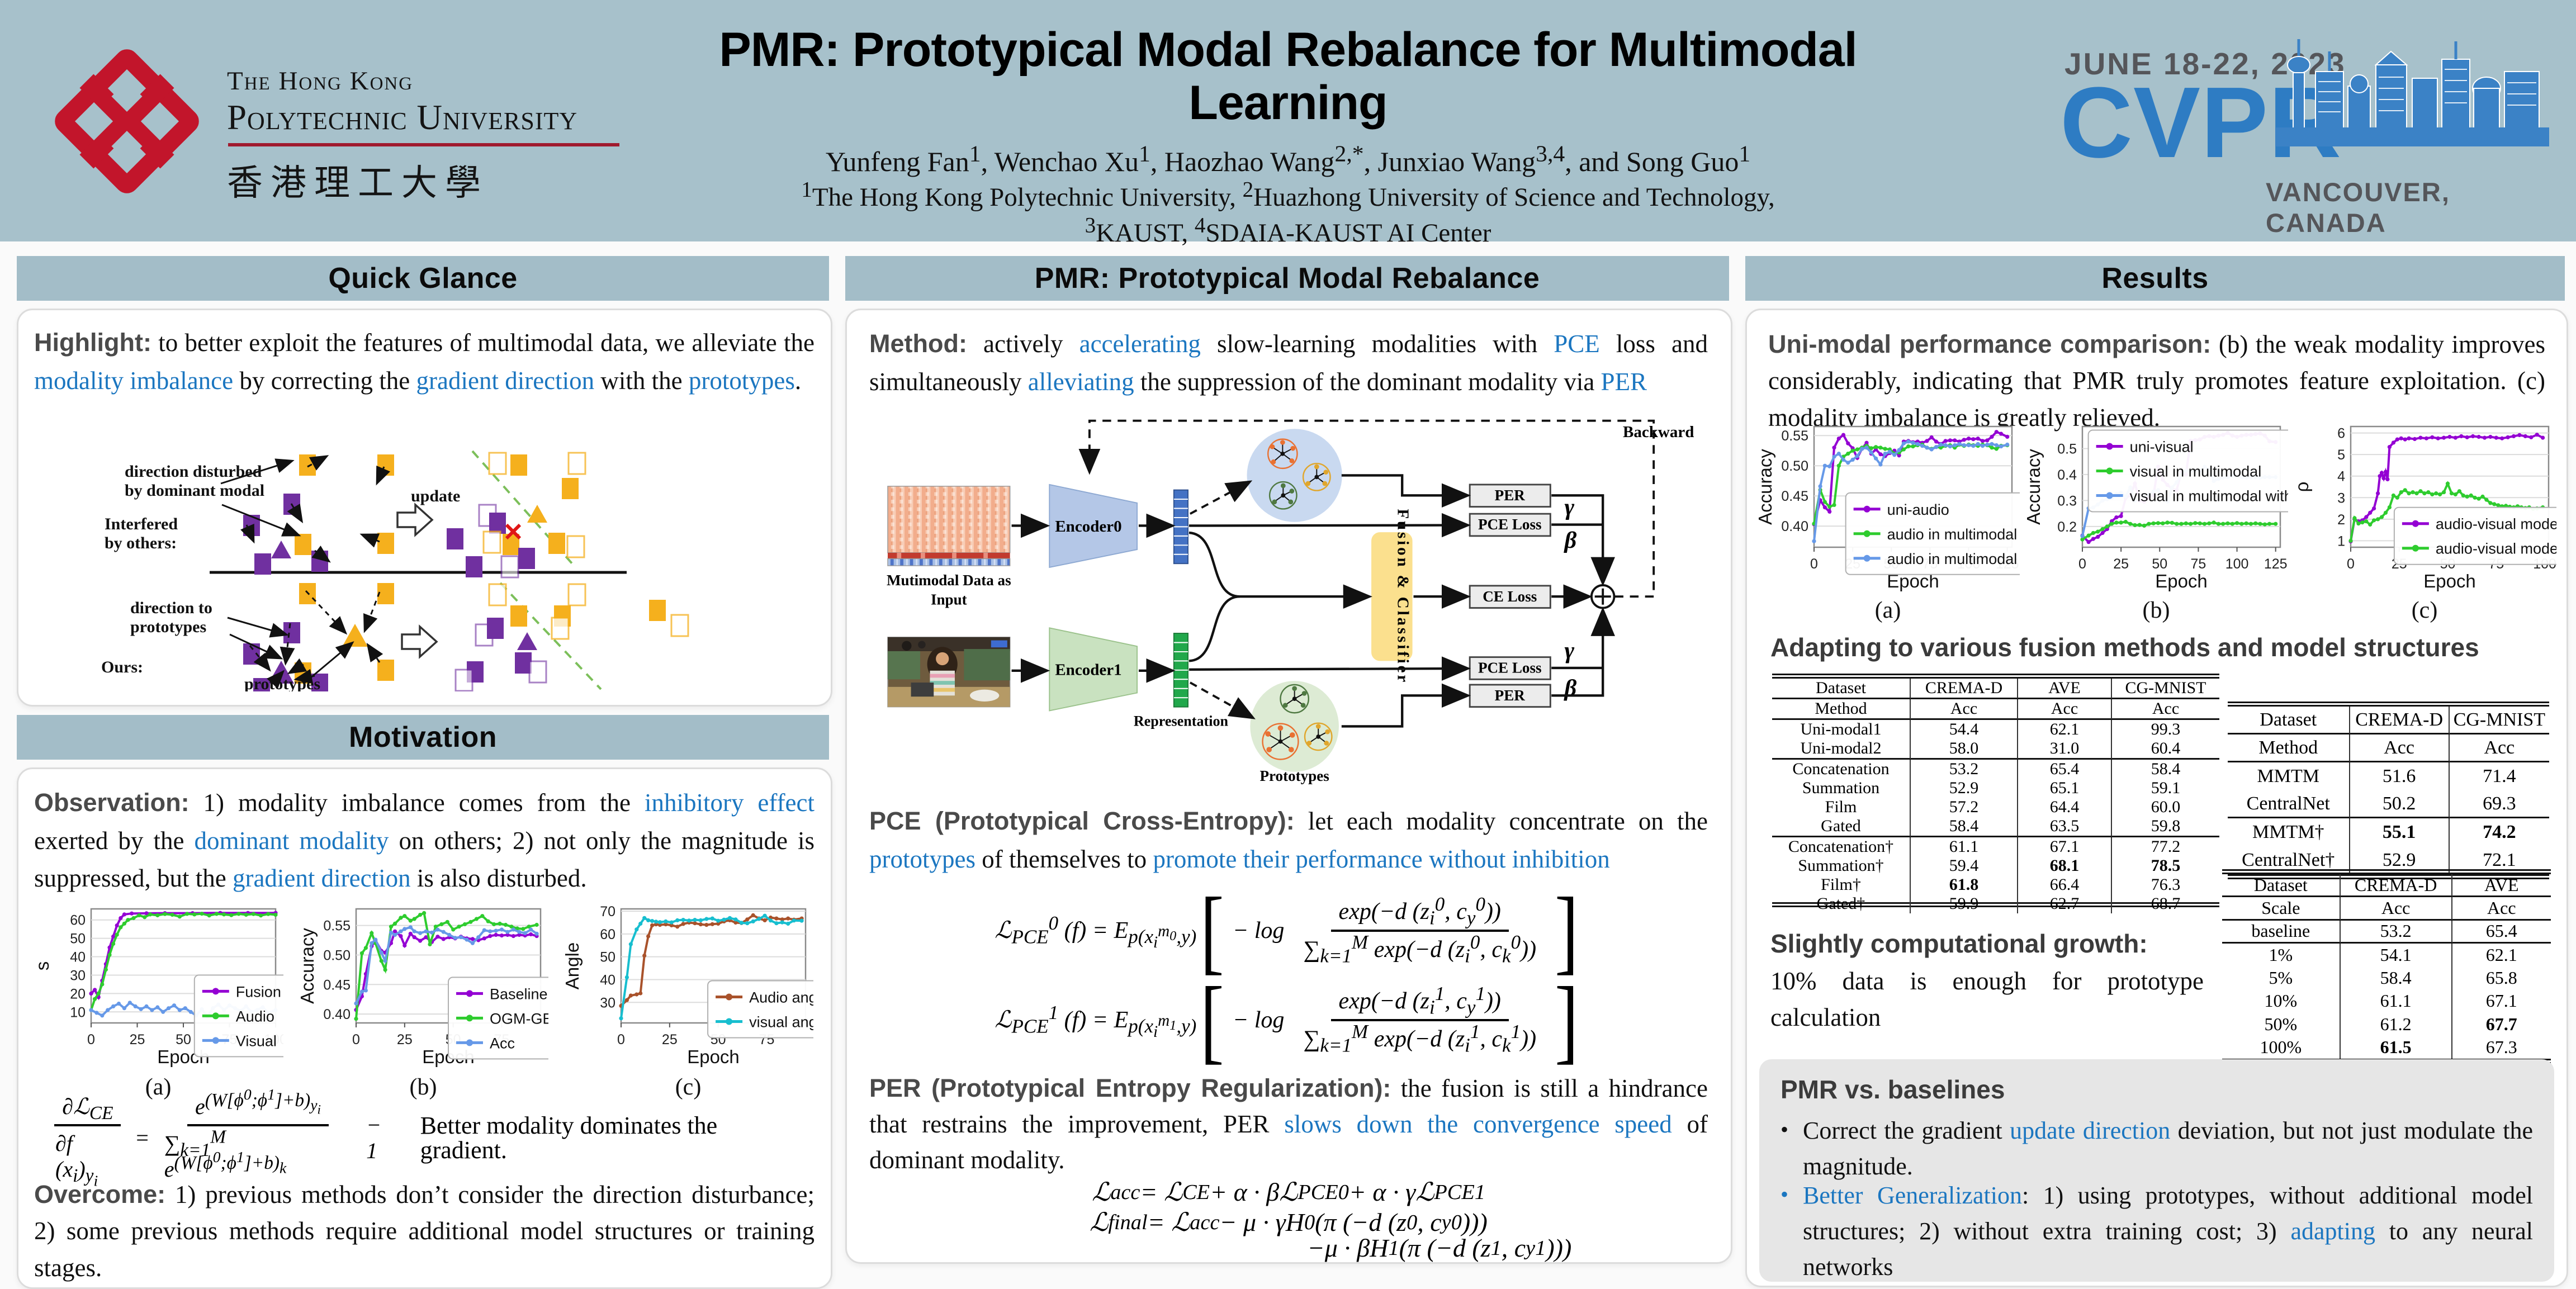  What do you see at coordinates (1842, 904) in the screenshot?
I see `table-cell: Gated†` at bounding box center [1842, 904].